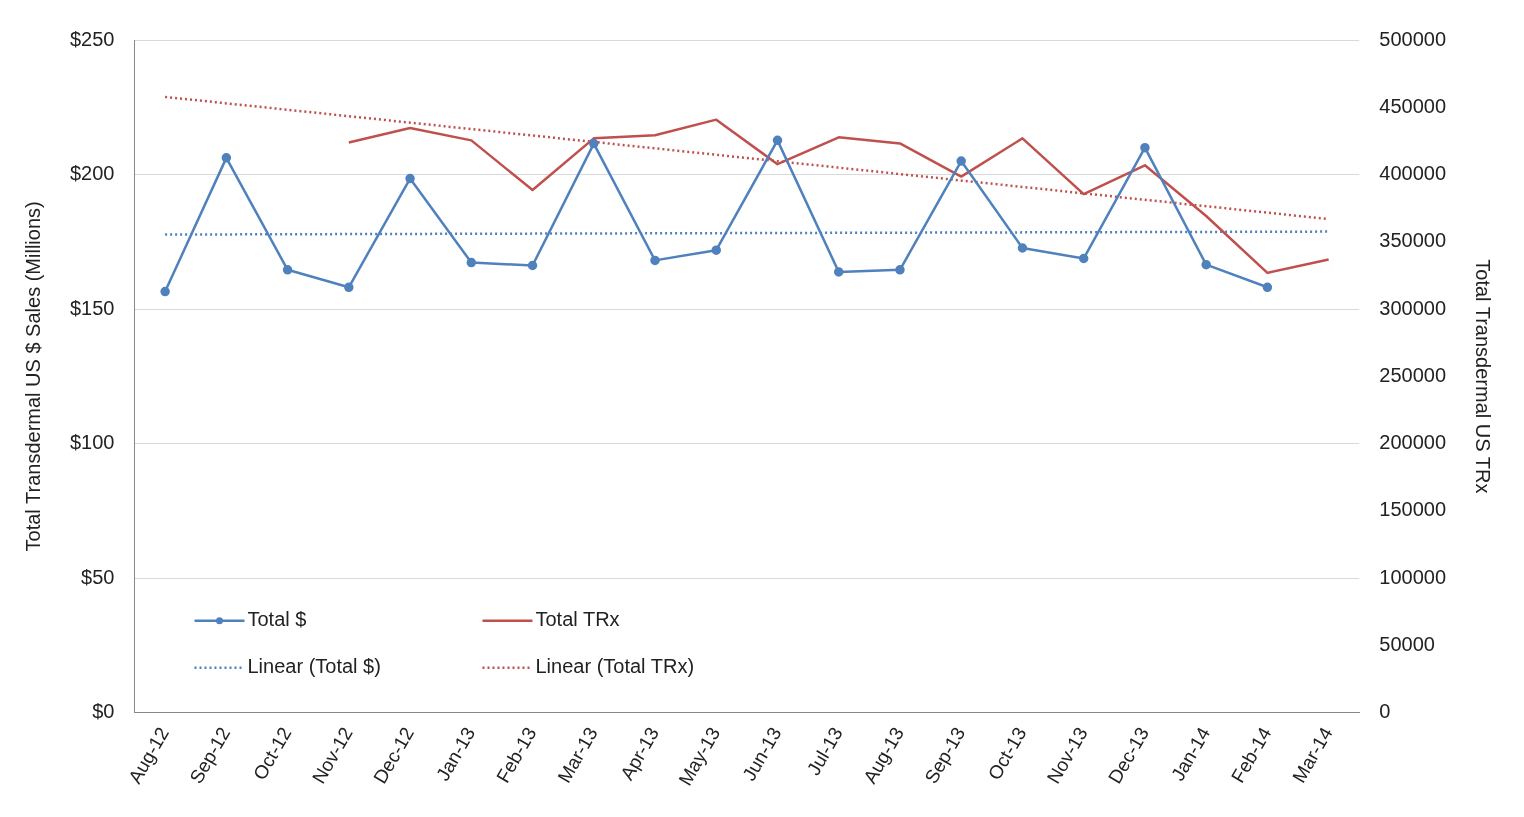  I want to click on y2-tick-label: 250000, so click(1413, 374).